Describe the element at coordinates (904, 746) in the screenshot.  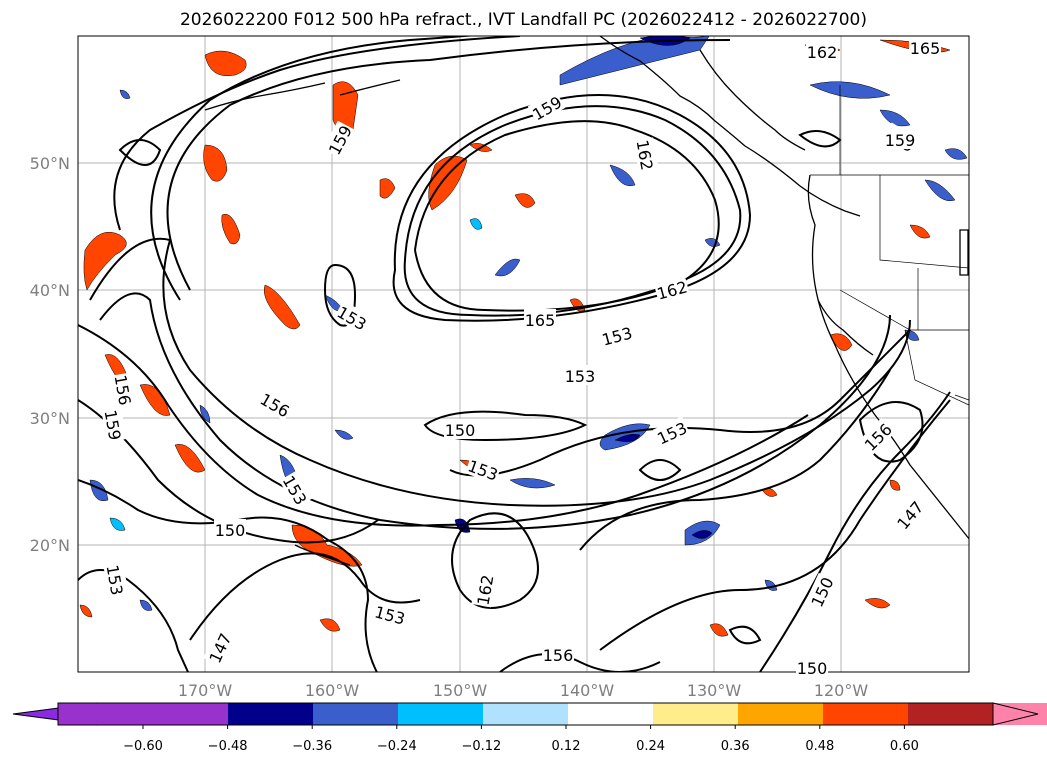
I see `colorbar-tick-label: 0.60` at that location.